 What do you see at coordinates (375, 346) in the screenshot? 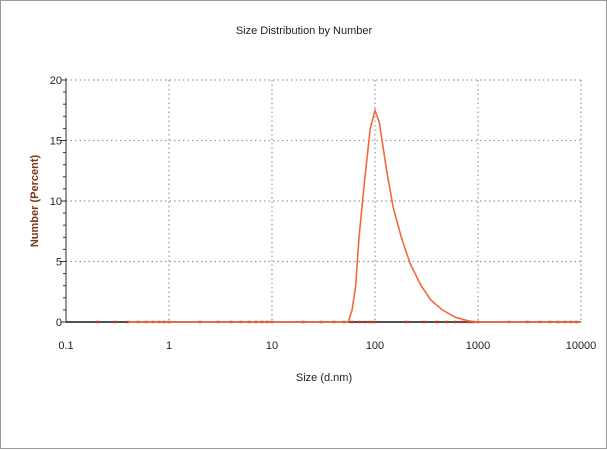
I see `x-tick-label: 100` at bounding box center [375, 346].